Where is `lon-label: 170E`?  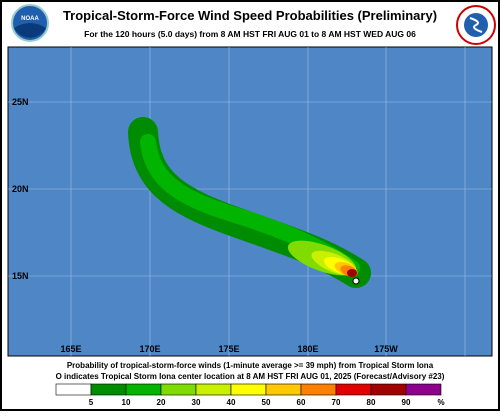
lon-label: 170E is located at coordinates (149, 349).